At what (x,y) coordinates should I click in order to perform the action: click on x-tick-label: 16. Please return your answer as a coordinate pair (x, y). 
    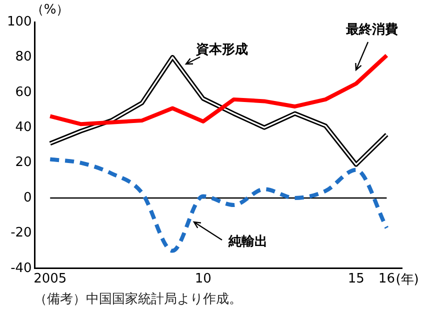
    Looking at the image, I should click on (386, 279).